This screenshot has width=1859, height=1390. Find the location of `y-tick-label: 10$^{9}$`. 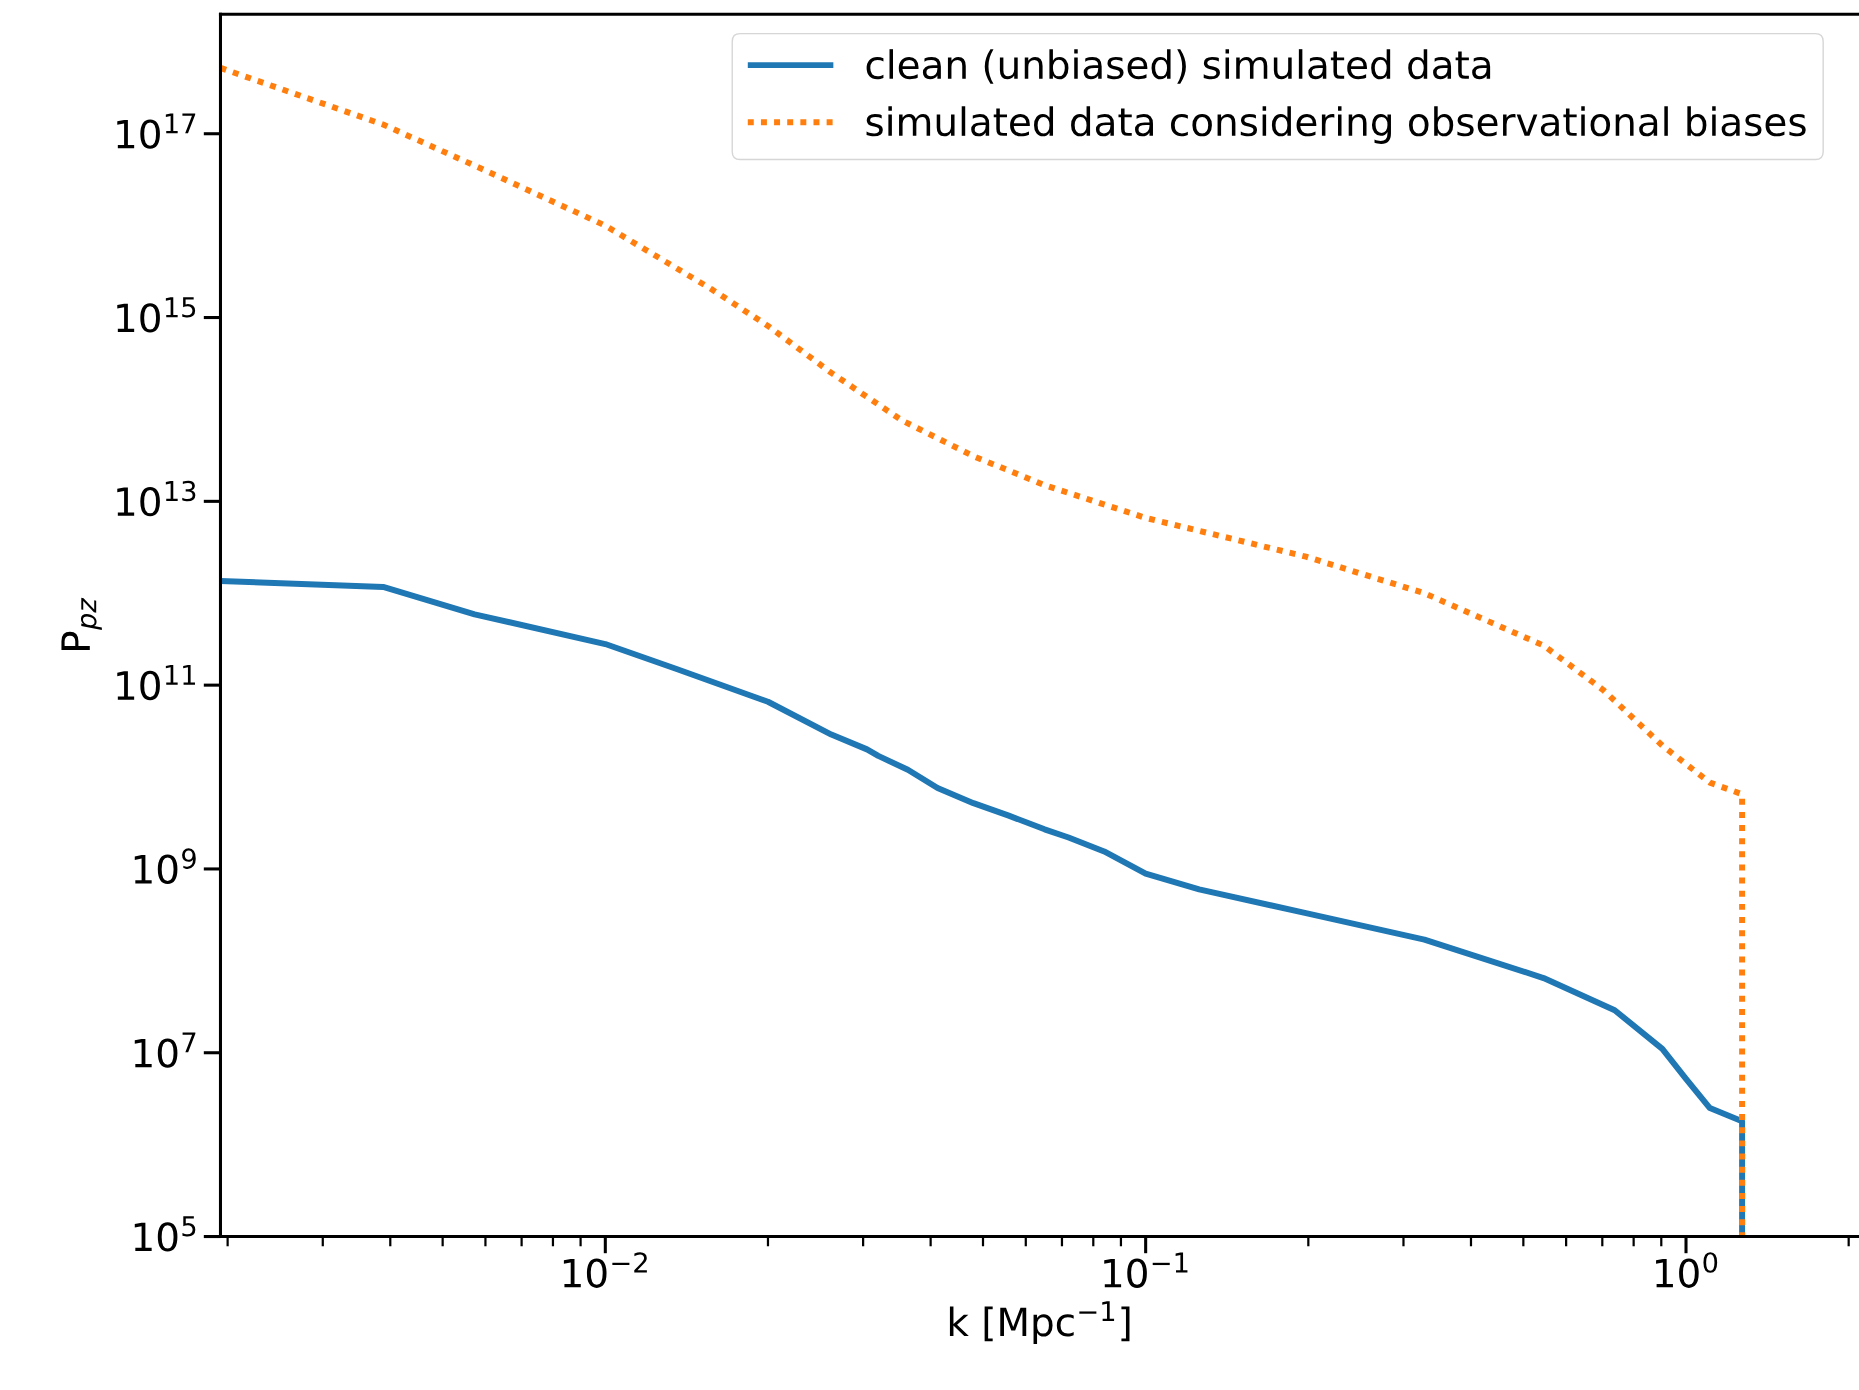

y-tick-label: 10$^{9}$ is located at coordinates (165, 866).